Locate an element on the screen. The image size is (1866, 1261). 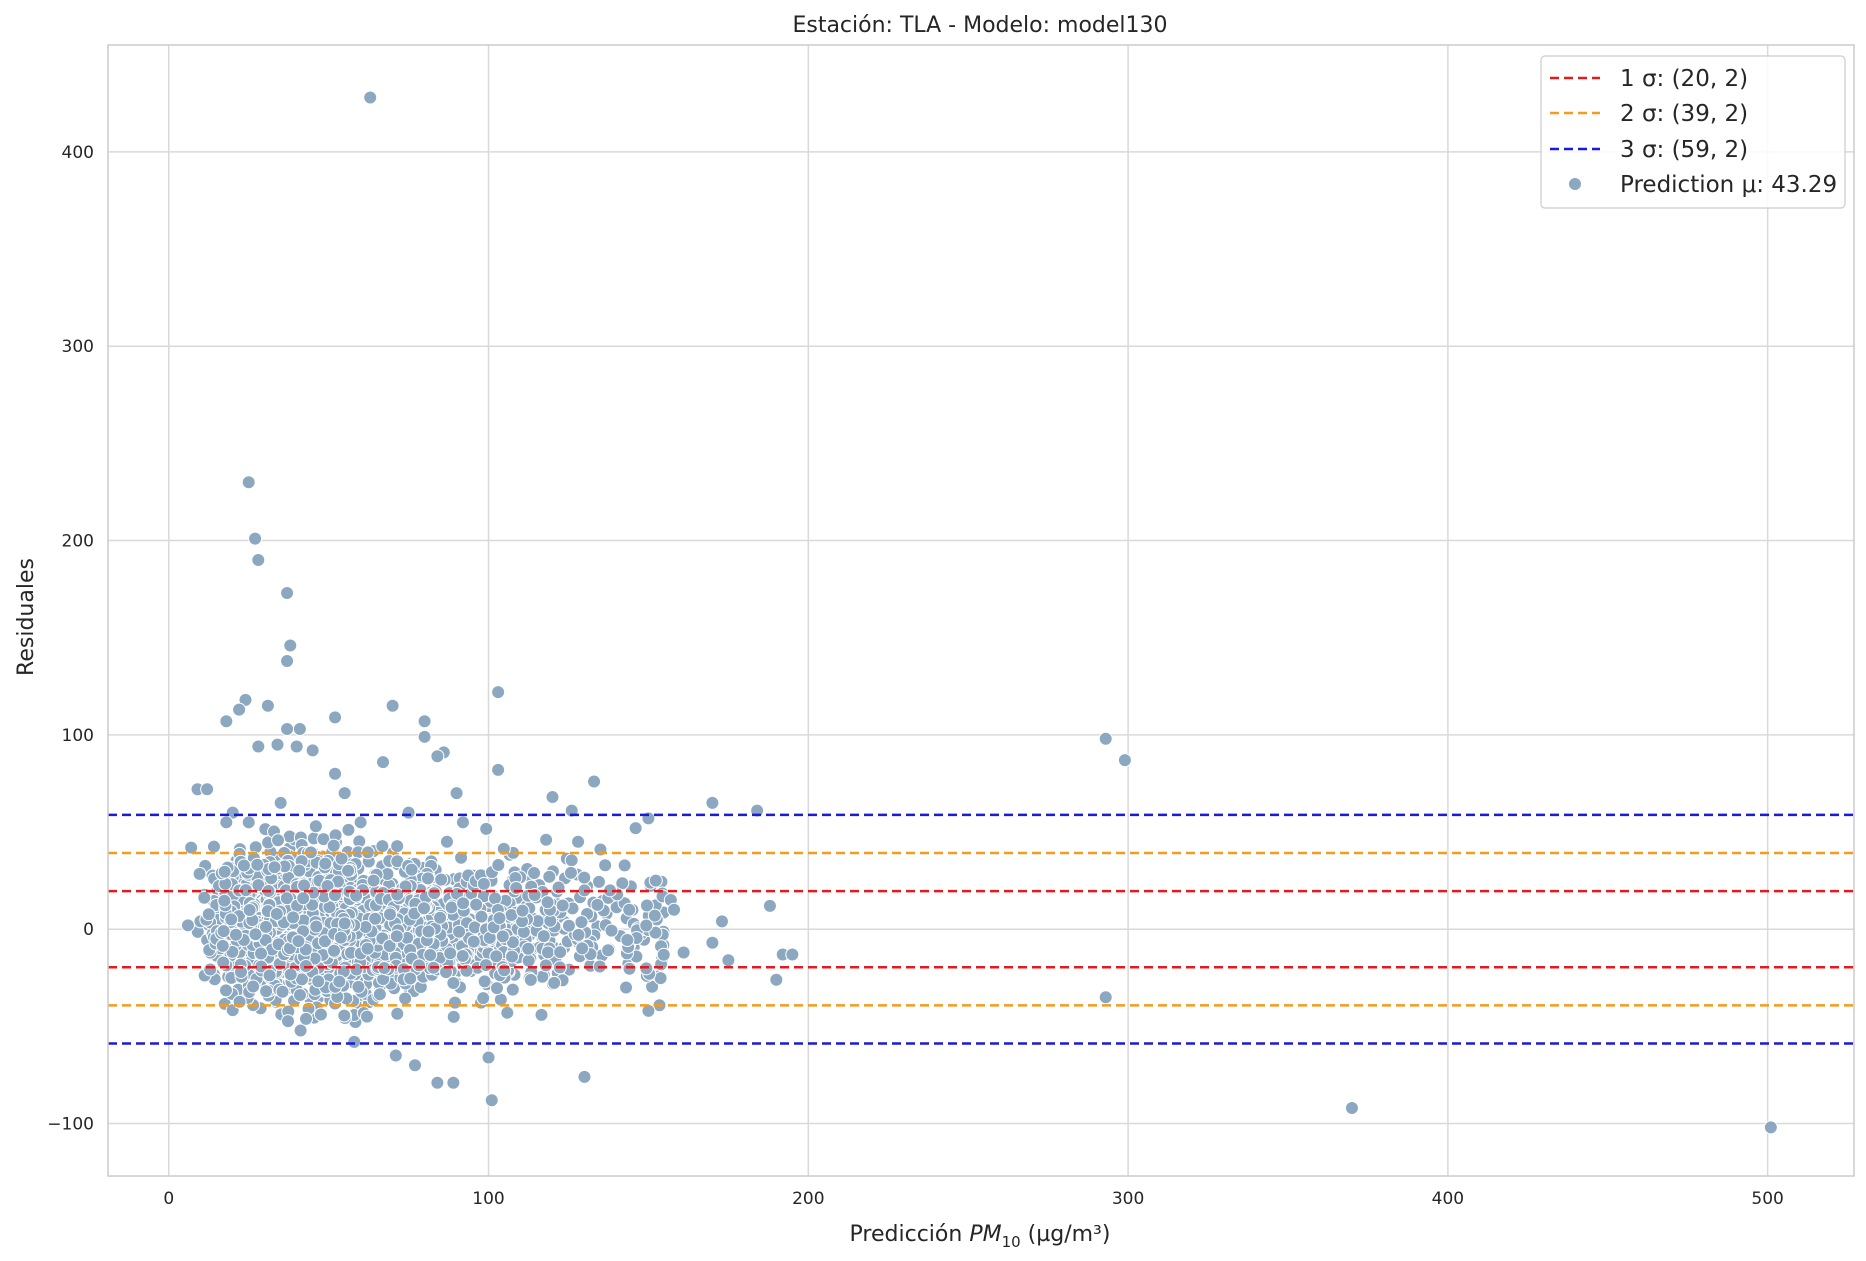
y-tick-label: 400 is located at coordinates (78, 153).